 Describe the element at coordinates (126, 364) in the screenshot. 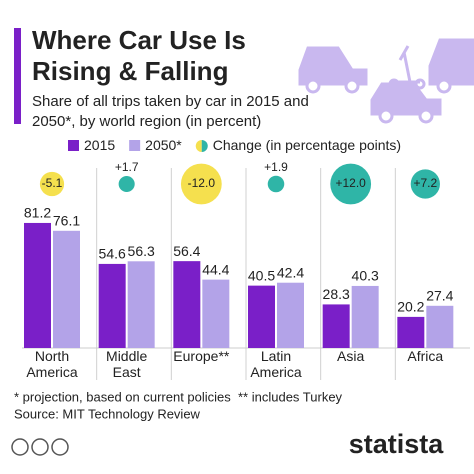

I see `x-tick-label: Middle East` at that location.